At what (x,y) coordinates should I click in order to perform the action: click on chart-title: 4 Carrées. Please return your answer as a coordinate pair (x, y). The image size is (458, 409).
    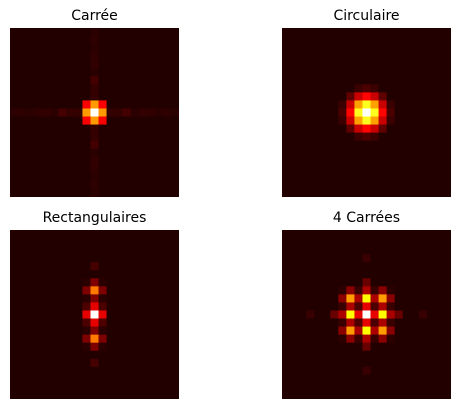
    Looking at the image, I should click on (366, 218).